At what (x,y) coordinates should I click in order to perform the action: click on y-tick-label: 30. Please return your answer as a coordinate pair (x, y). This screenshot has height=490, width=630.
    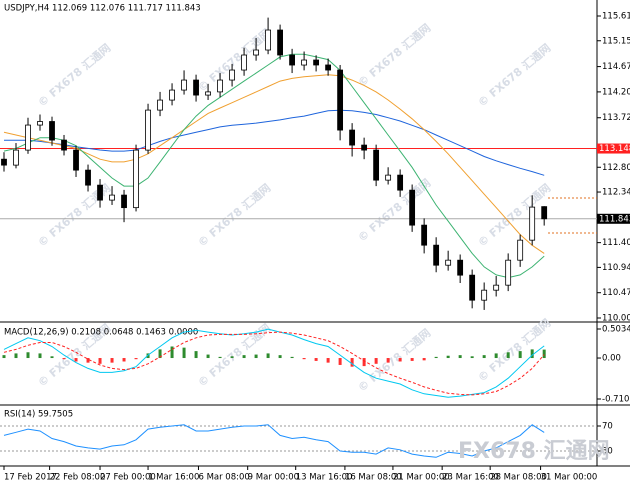
    Looking at the image, I should click on (607, 452).